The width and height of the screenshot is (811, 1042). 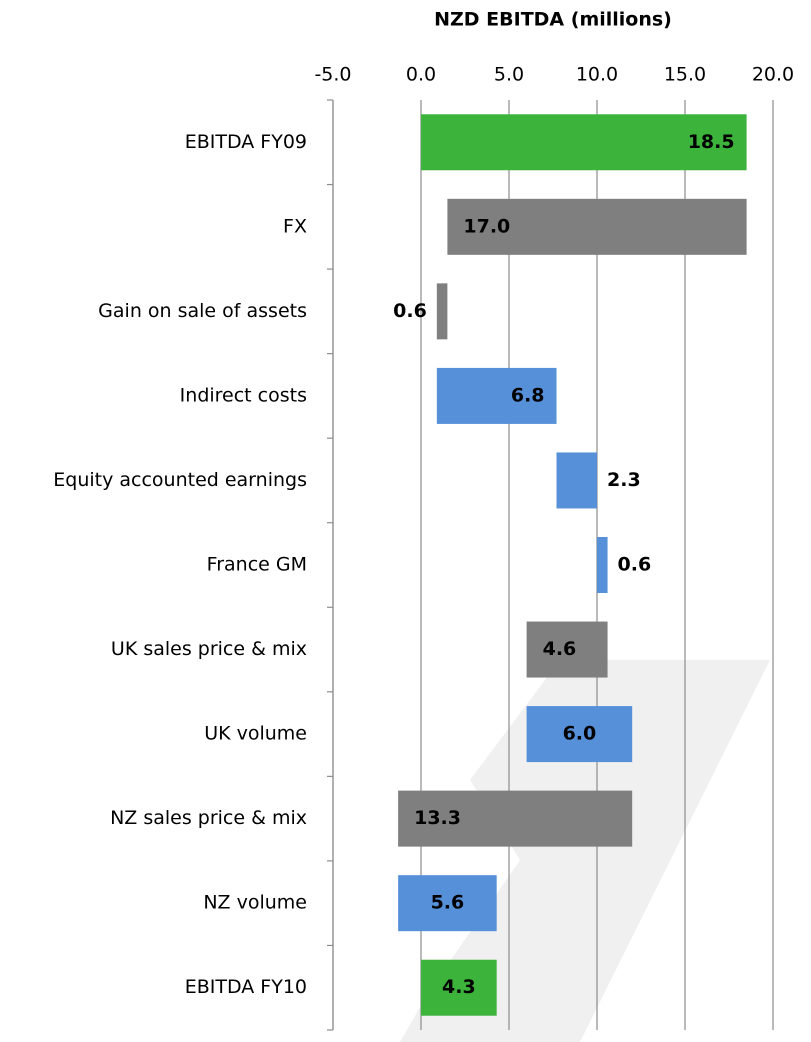 I want to click on data-label: 2.3, so click(x=624, y=480).